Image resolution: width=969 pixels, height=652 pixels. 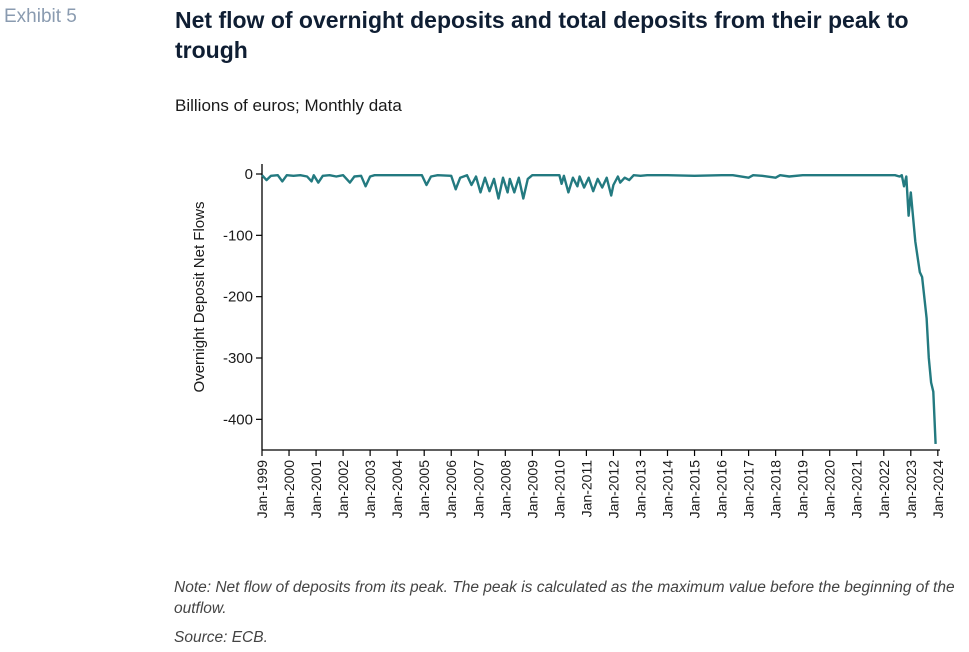 What do you see at coordinates (262, 489) in the screenshot?
I see `x-tick-label: Jan-1999` at bounding box center [262, 489].